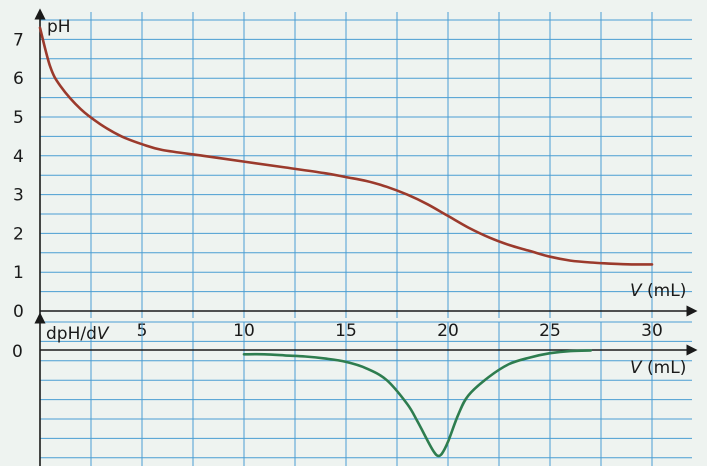 This screenshot has height=466, width=707. I want to click on ph-y-tick-label: 1, so click(18, 273).